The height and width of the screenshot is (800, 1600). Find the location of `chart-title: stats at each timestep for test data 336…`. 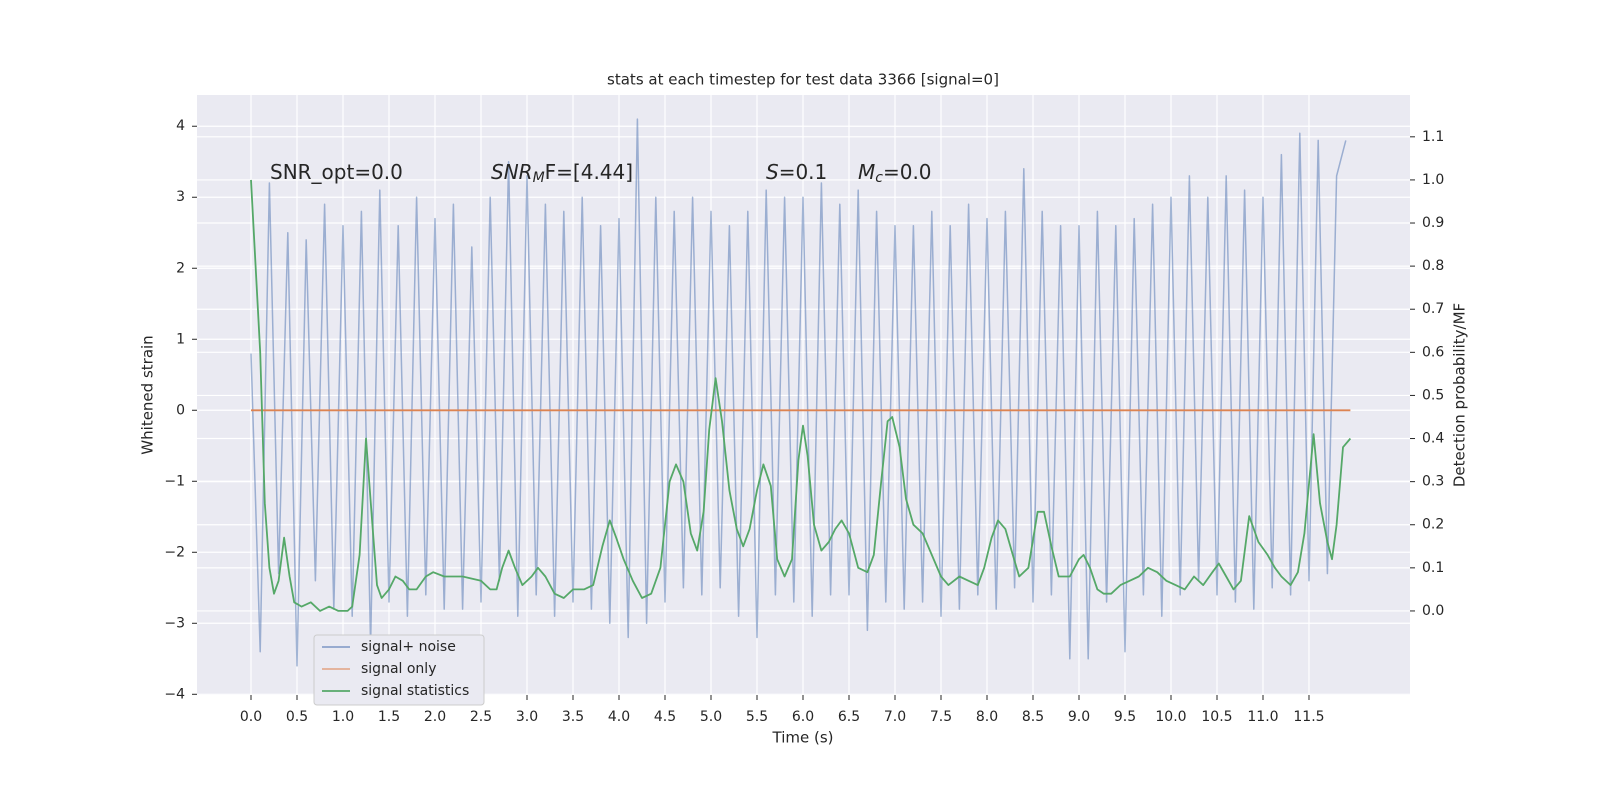

chart-title: stats at each timestep for test data 336… is located at coordinates (803, 80).